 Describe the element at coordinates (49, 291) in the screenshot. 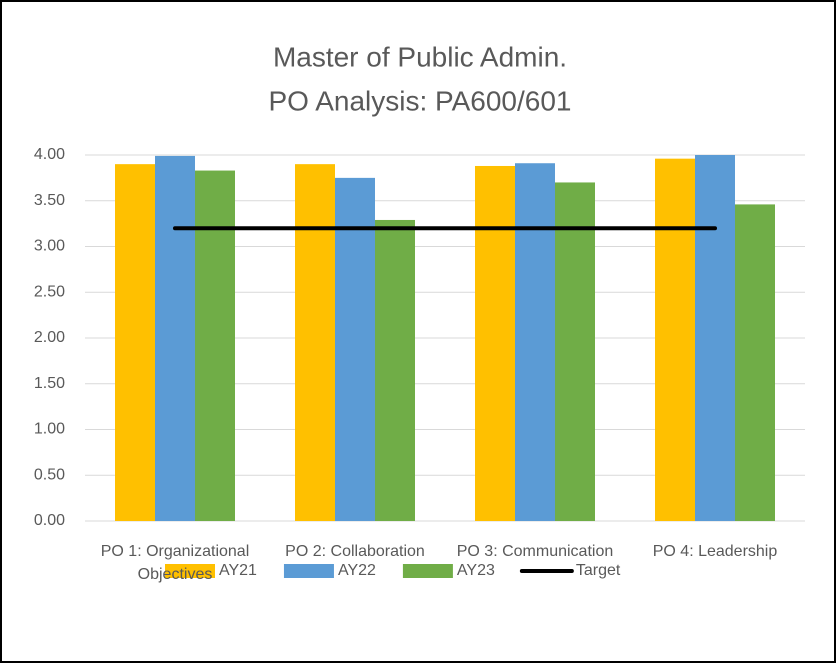

I see `y-tick-label: 2.50` at that location.